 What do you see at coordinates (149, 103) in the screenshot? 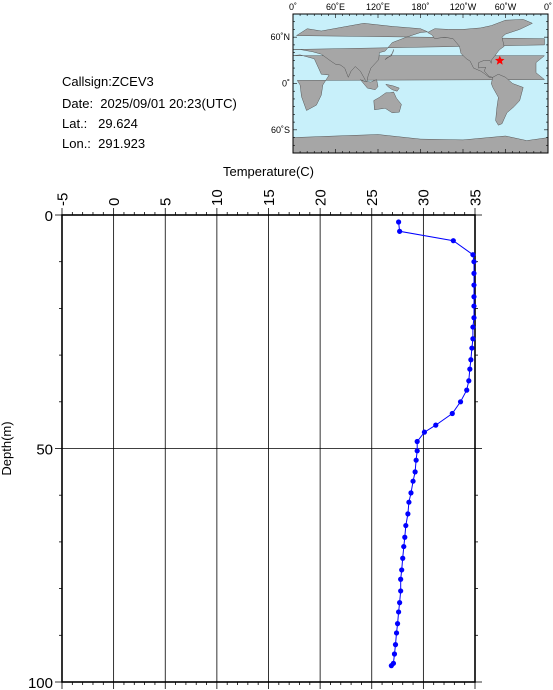
I see `date-label: Date: 2025/09/01 20:23(UTC)` at bounding box center [149, 103].